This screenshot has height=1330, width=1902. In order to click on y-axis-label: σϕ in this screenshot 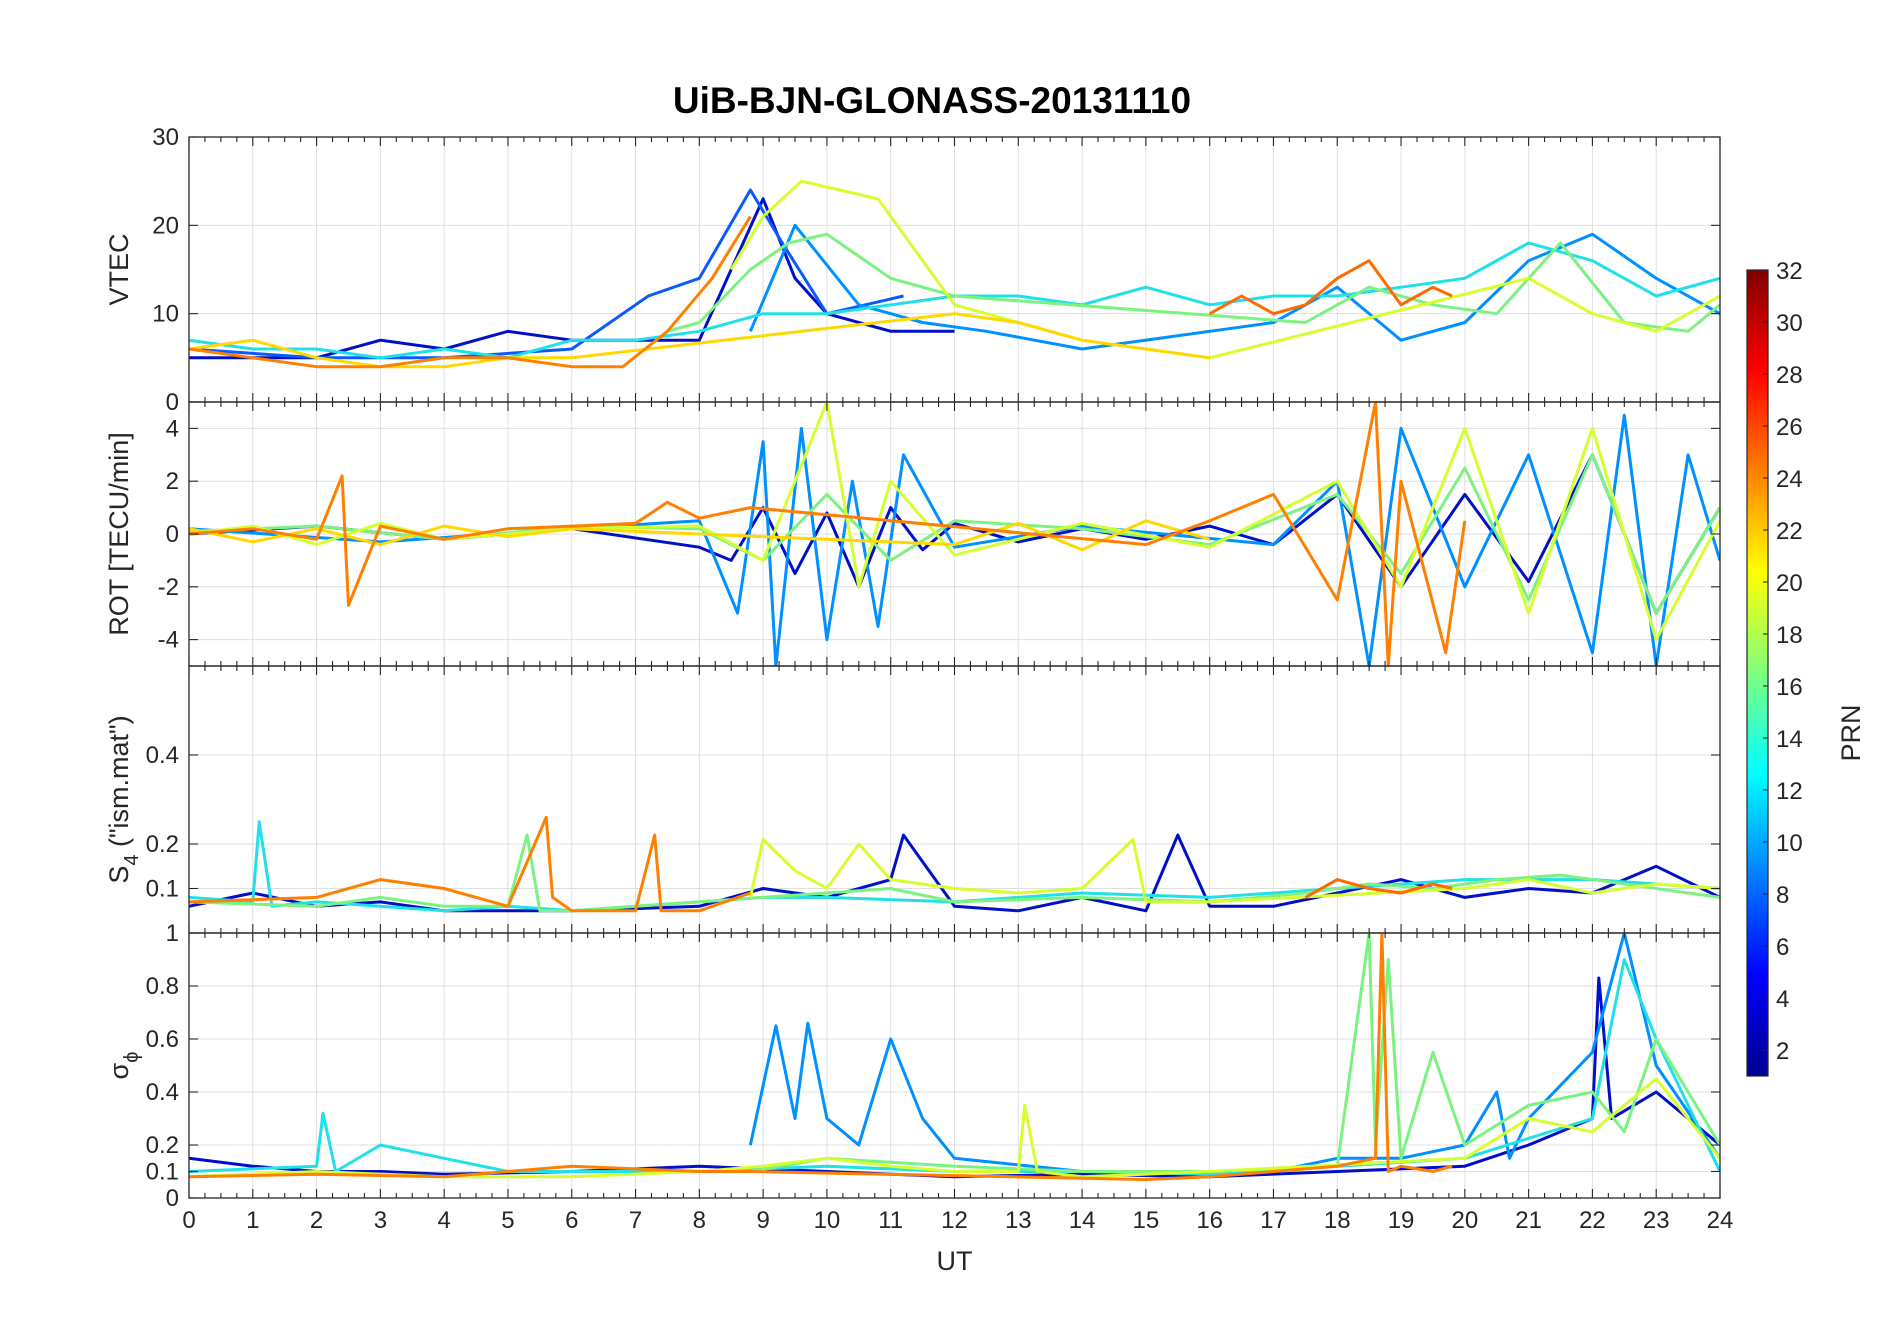, I will do `click(123, 1066)`.